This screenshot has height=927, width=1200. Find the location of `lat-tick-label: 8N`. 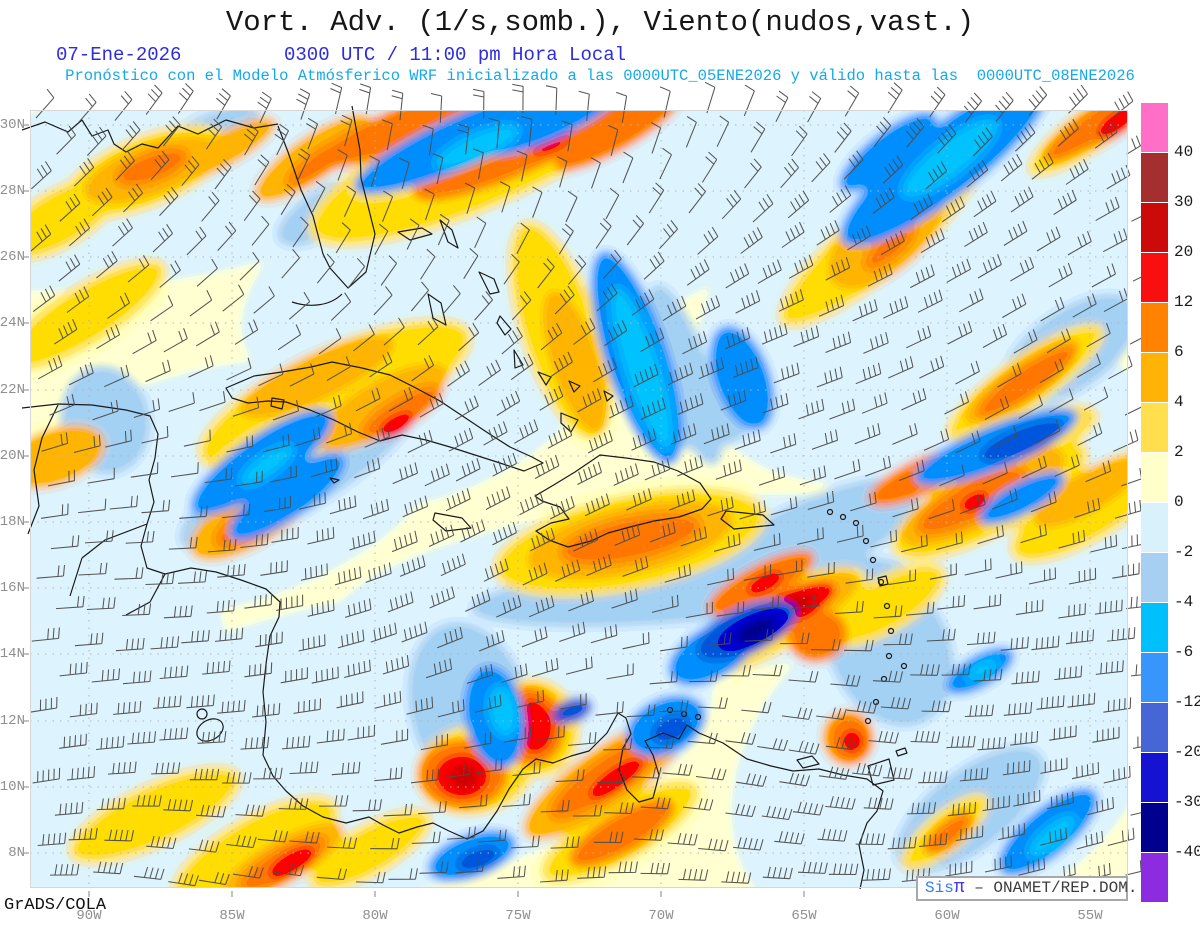

lat-tick-label: 8N is located at coordinates (16, 853).